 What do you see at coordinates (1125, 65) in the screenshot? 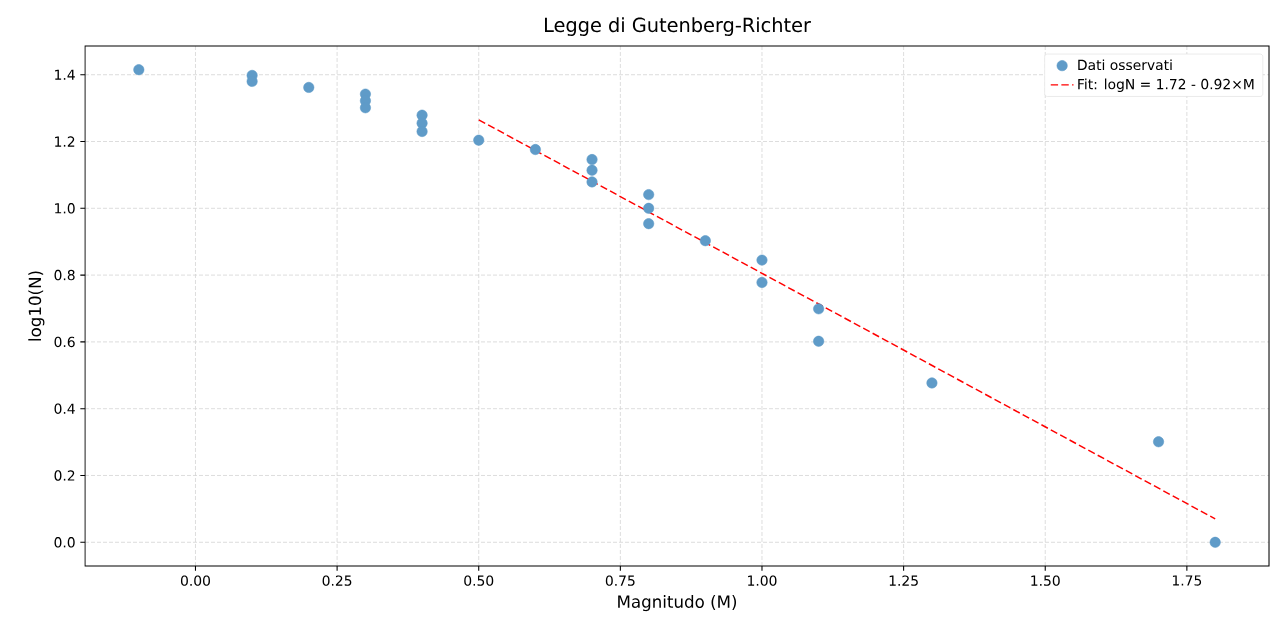
I see `legend-label: Dati osservati` at bounding box center [1125, 65].